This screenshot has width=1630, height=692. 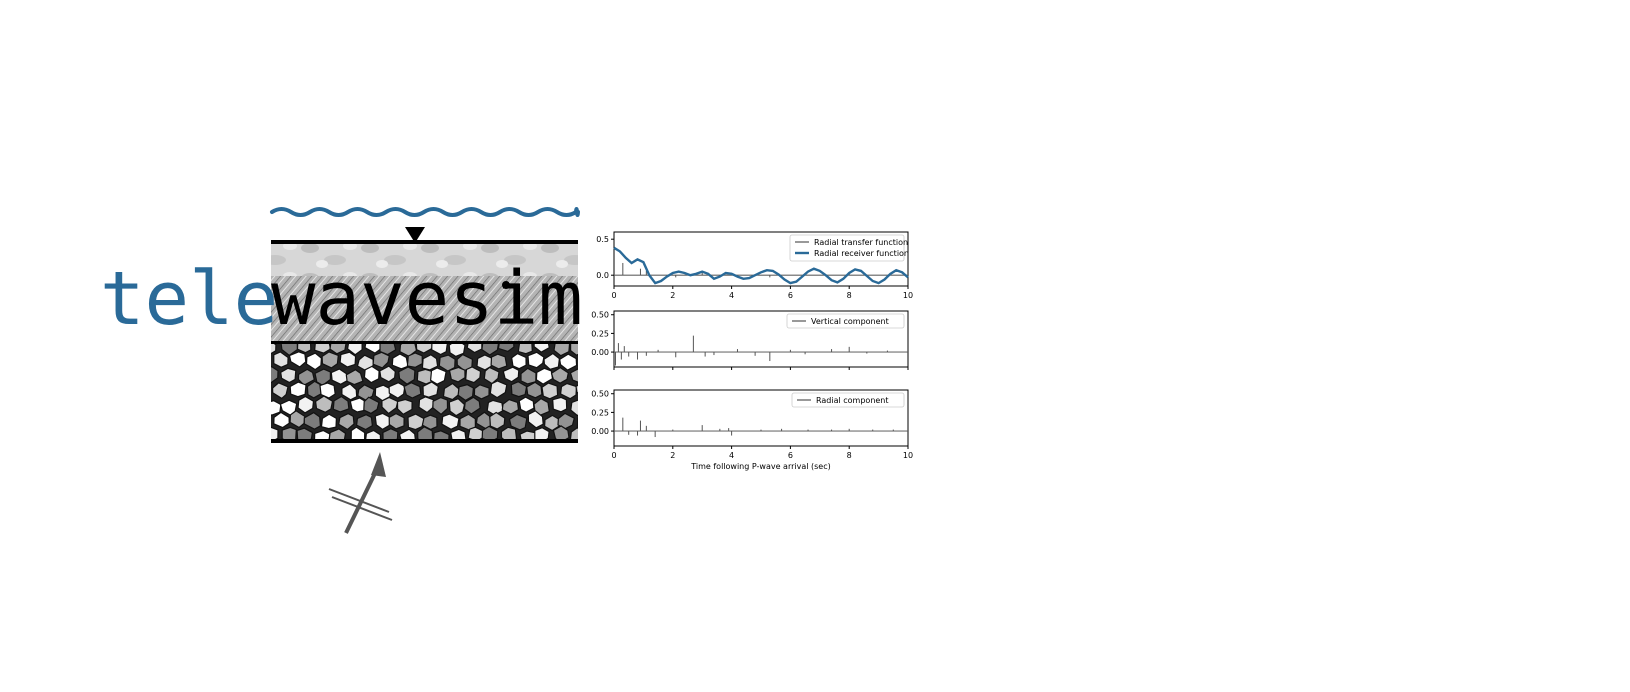 I want to click on top-boundary-line, so click(x=424, y=242).